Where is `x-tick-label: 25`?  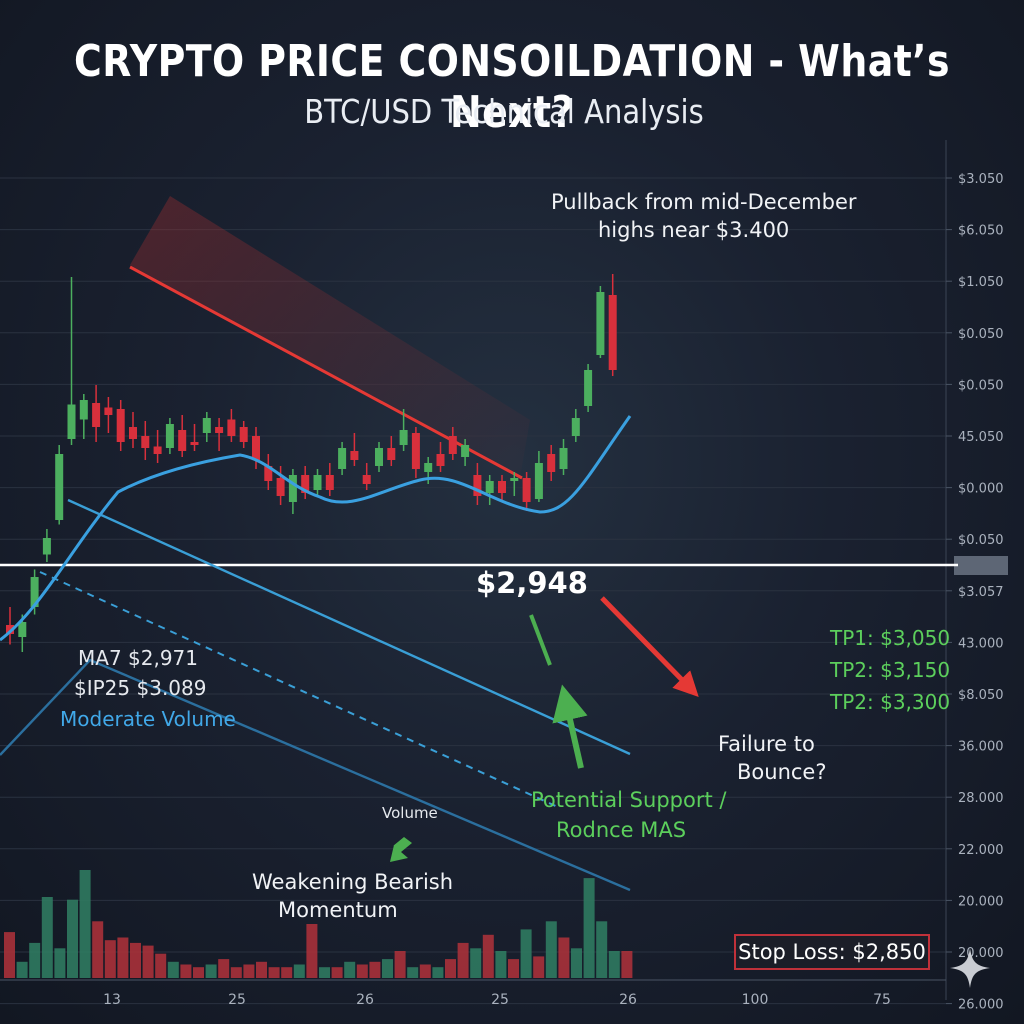
x-tick-label: 25 is located at coordinates (237, 1000).